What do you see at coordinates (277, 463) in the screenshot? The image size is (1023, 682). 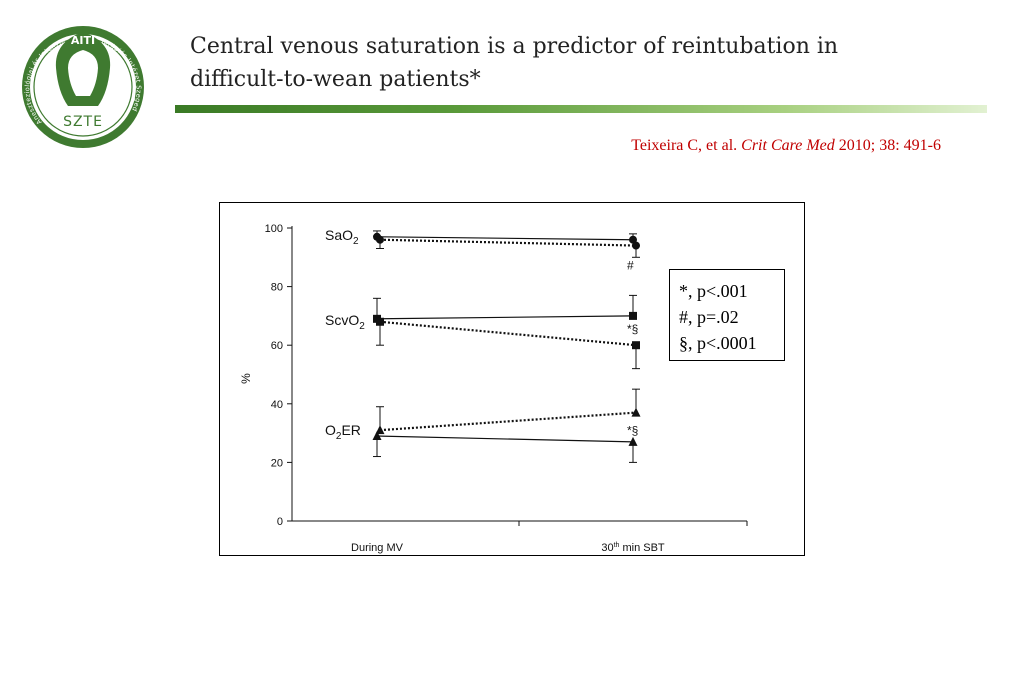 I see `y-tick-label: 20` at bounding box center [277, 463].